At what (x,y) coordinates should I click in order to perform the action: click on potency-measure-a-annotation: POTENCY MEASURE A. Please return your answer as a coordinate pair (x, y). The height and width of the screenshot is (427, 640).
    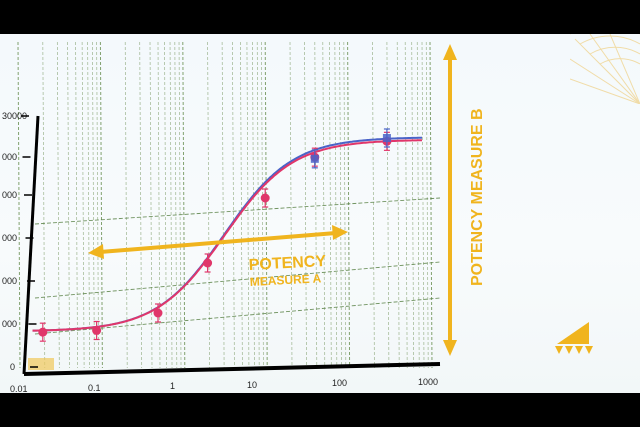
    Looking at the image, I should click on (218, 257).